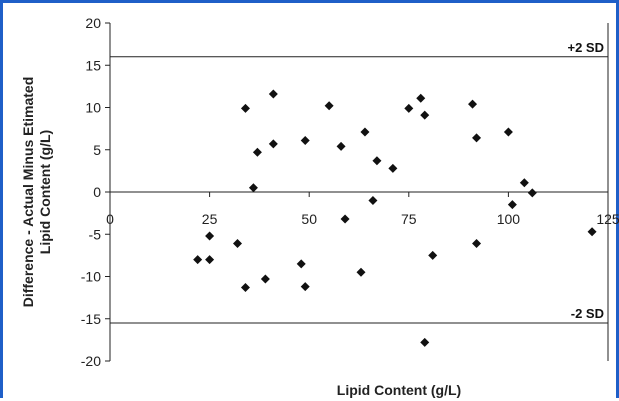 The width and height of the screenshot is (619, 401). What do you see at coordinates (97, 150) in the screenshot?
I see `y-tick-label: 5` at bounding box center [97, 150].